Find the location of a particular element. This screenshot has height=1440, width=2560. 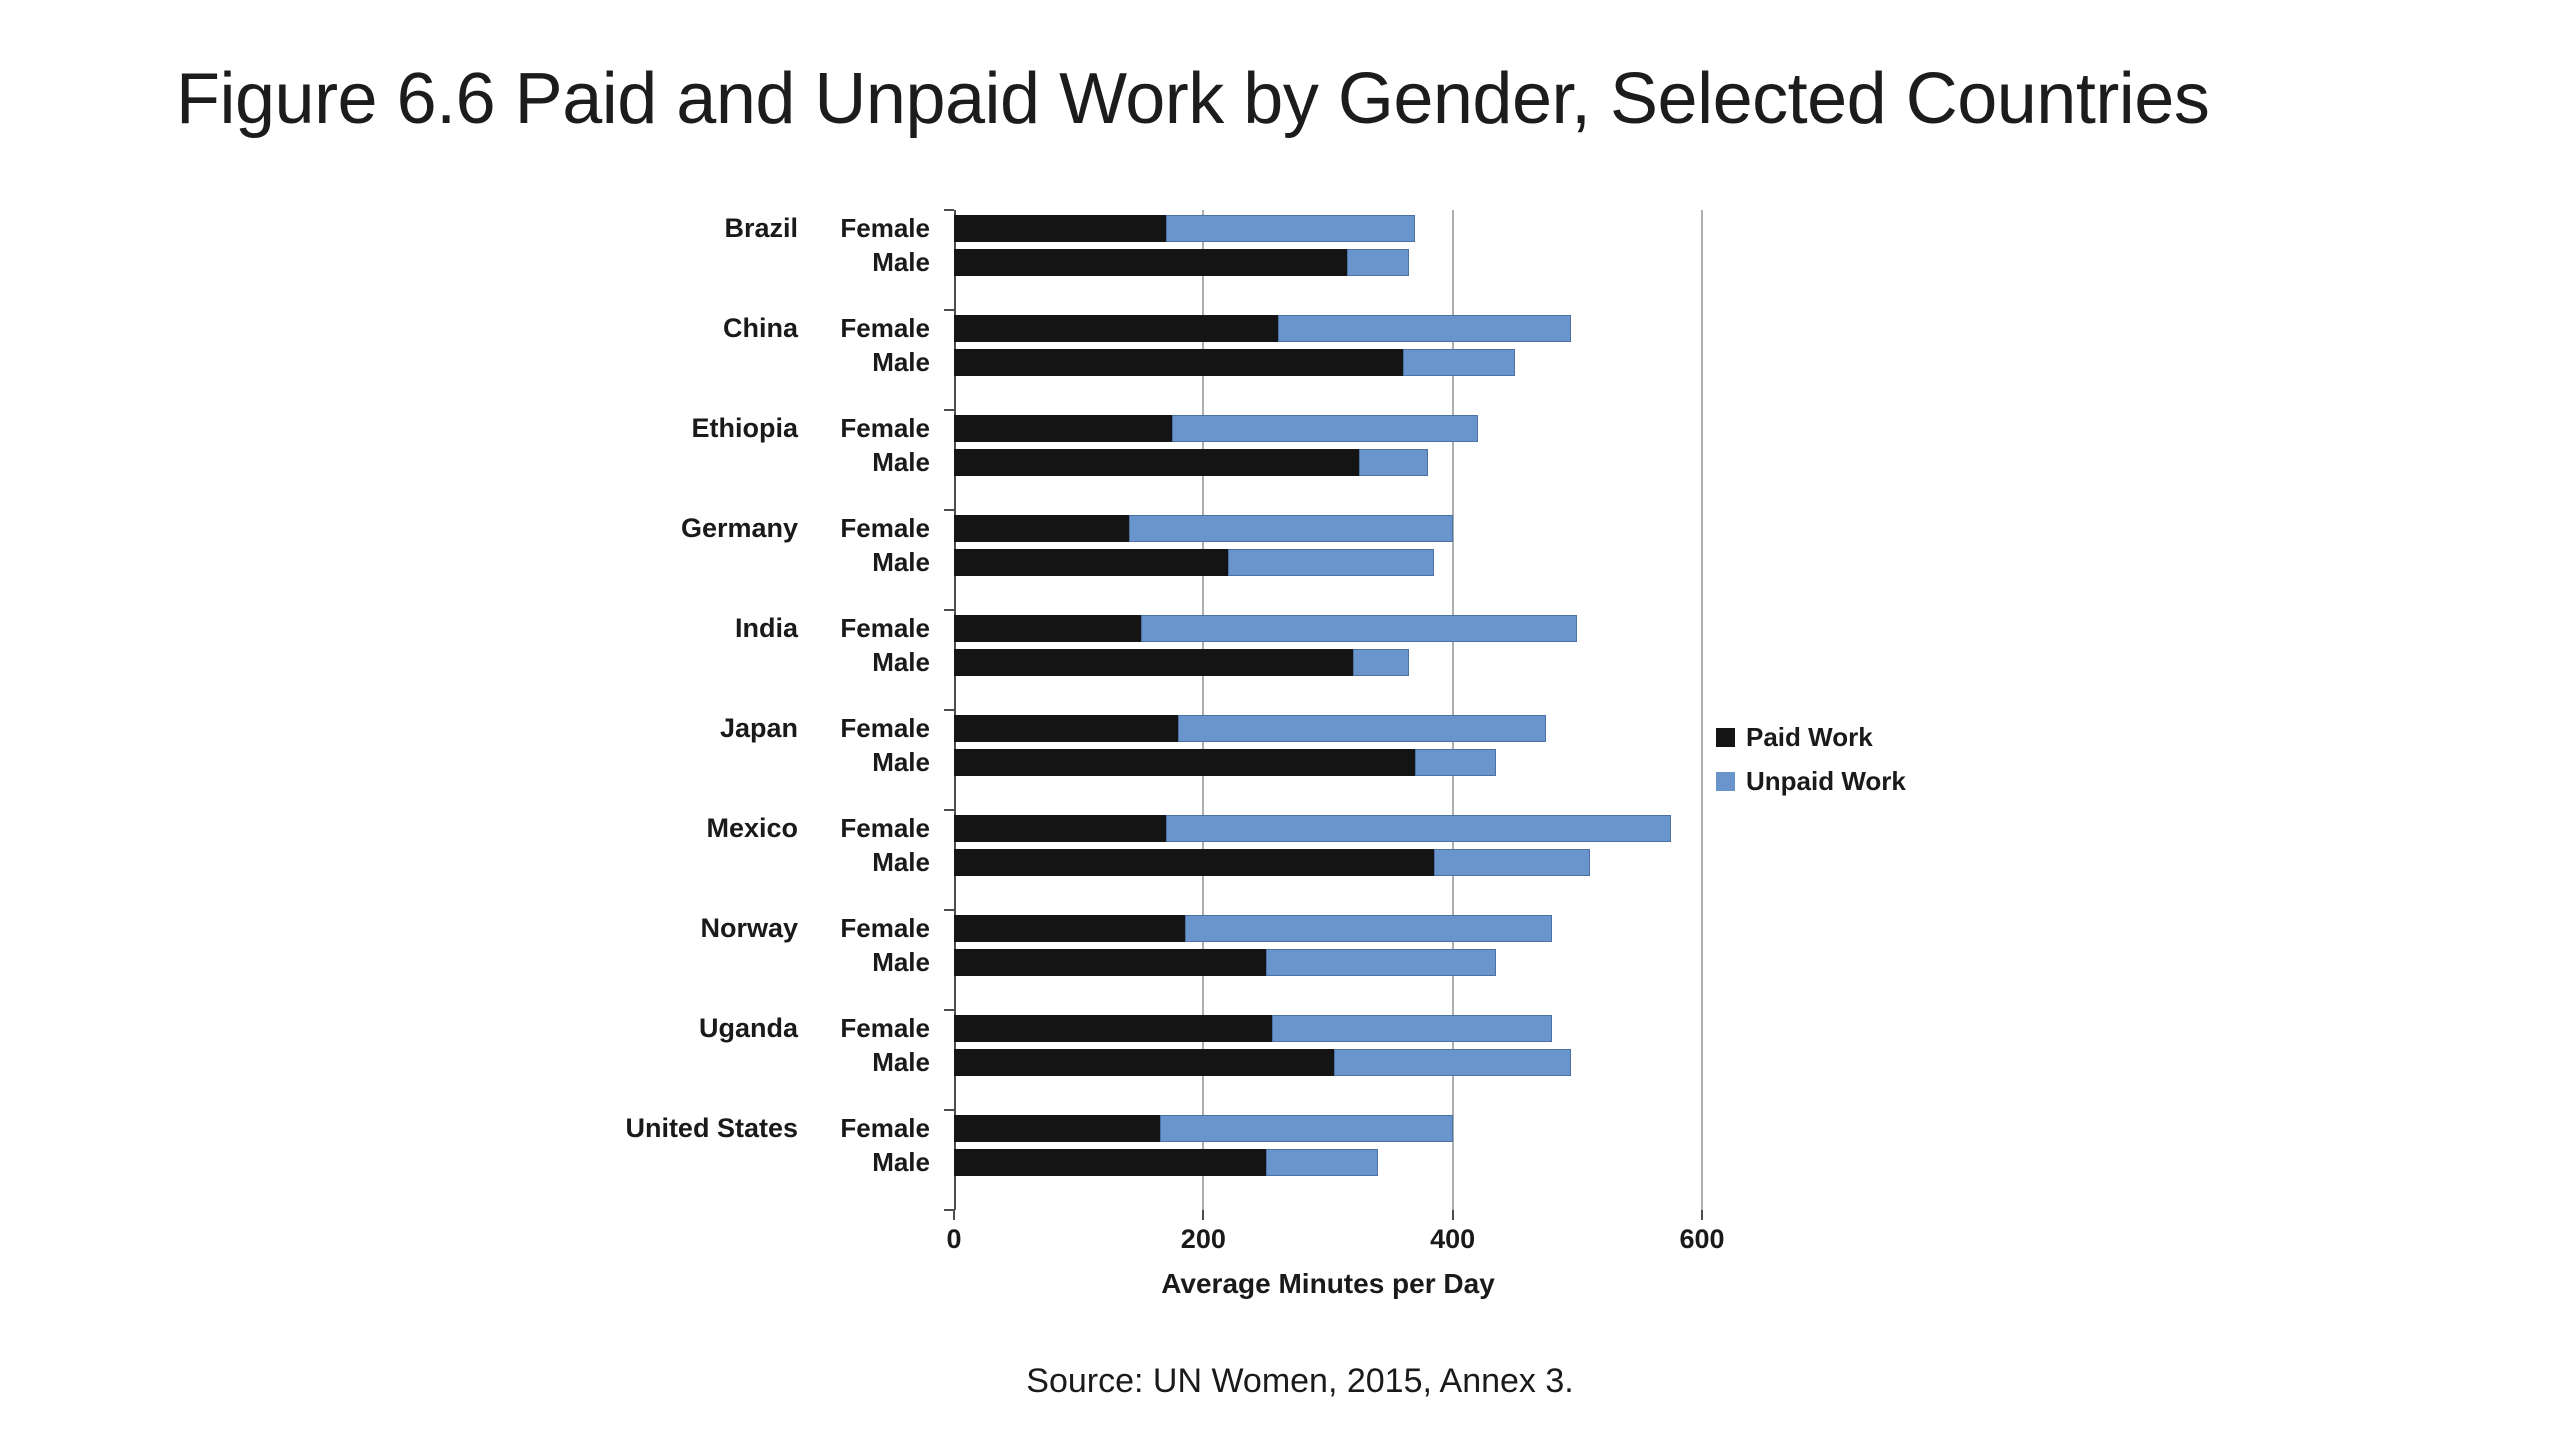

country-label: Uganda is located at coordinates (748, 1028).